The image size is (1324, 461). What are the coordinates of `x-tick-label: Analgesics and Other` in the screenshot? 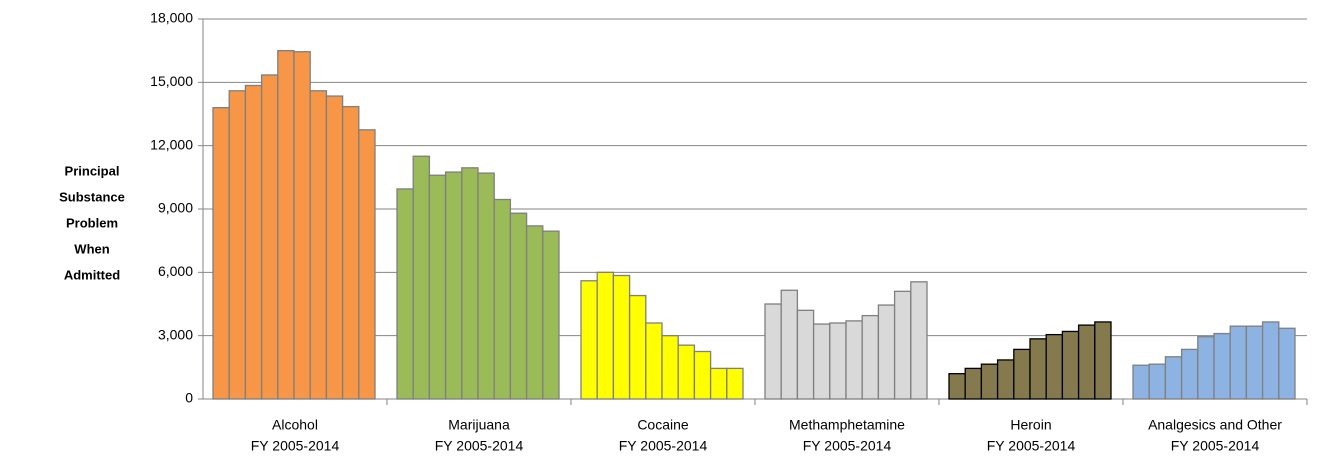 It's located at (1215, 425).